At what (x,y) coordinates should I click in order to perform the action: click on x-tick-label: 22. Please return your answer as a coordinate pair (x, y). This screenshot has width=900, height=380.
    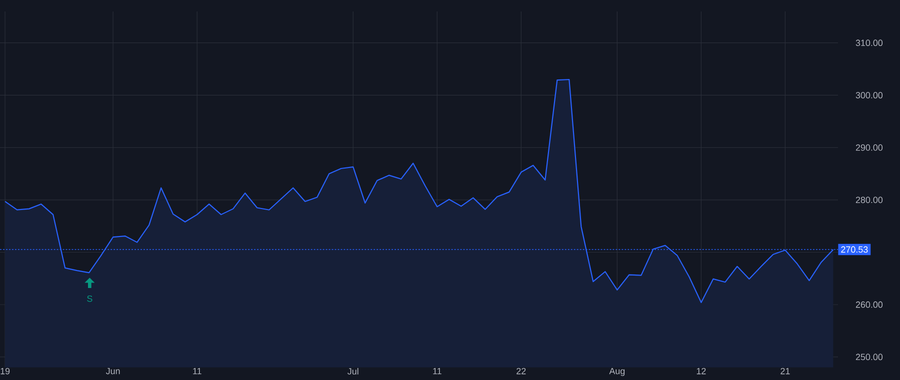
    Looking at the image, I should click on (521, 371).